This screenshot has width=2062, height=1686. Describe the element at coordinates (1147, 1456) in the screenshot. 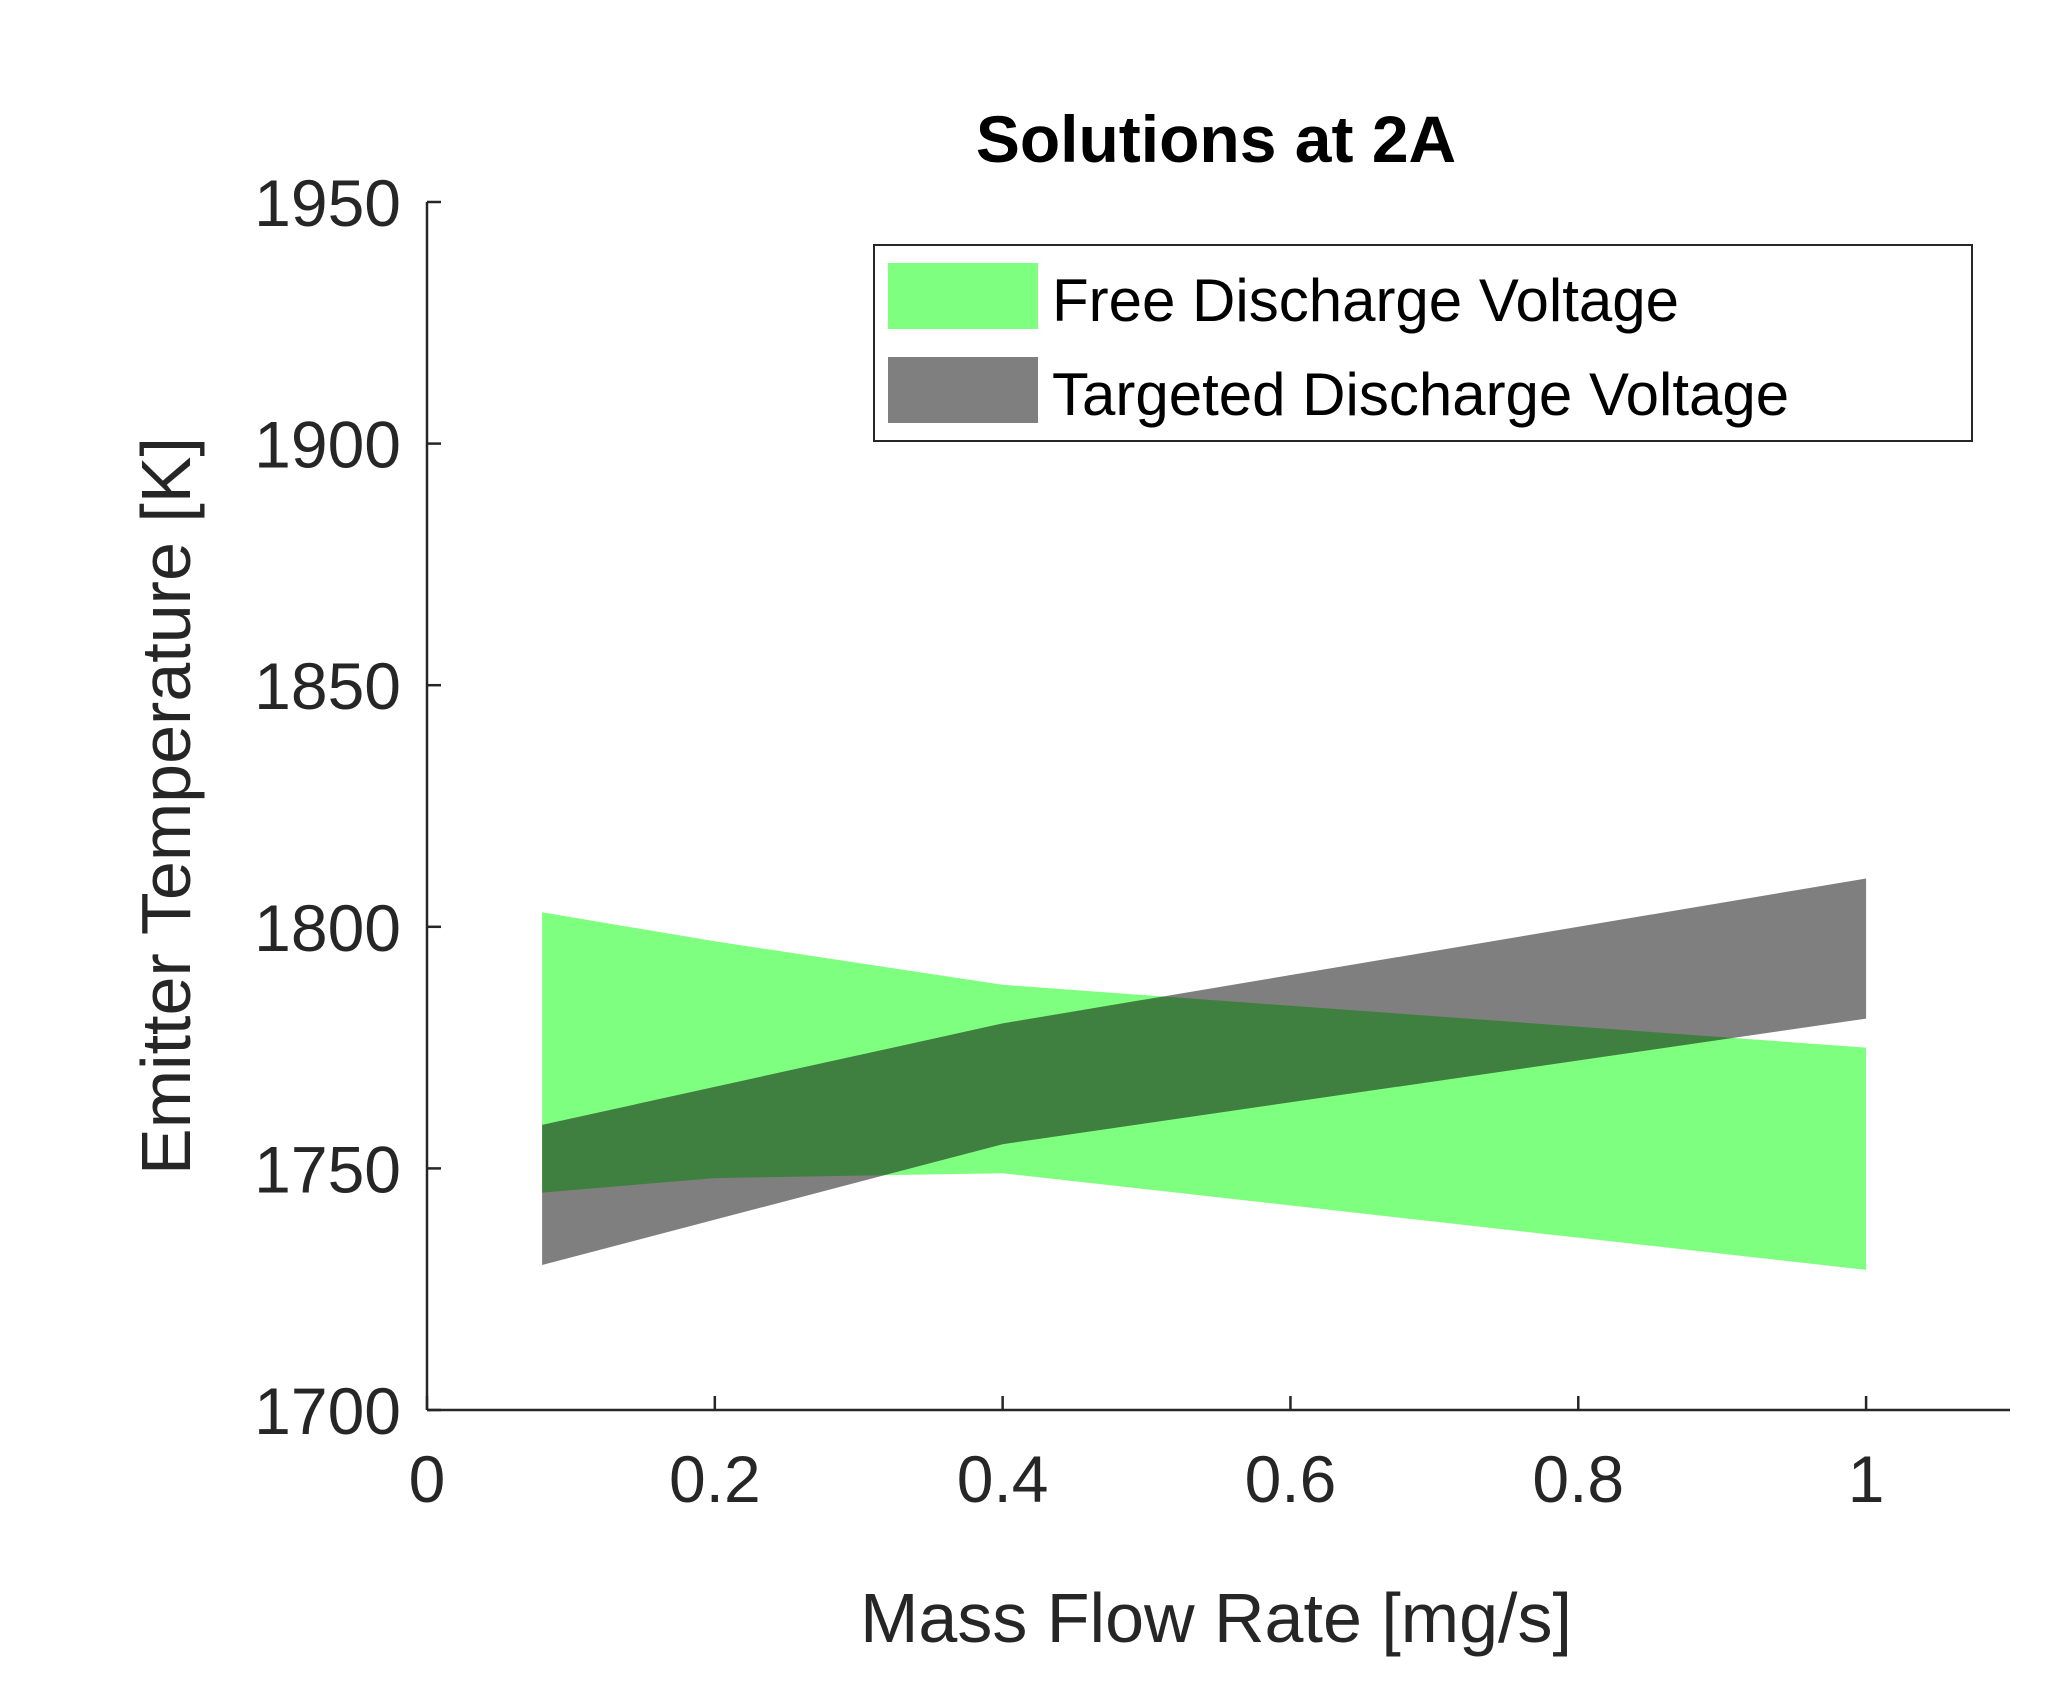

I see `x-ticks: 0 0.2 0.4 0.6 0.8 1` at that location.